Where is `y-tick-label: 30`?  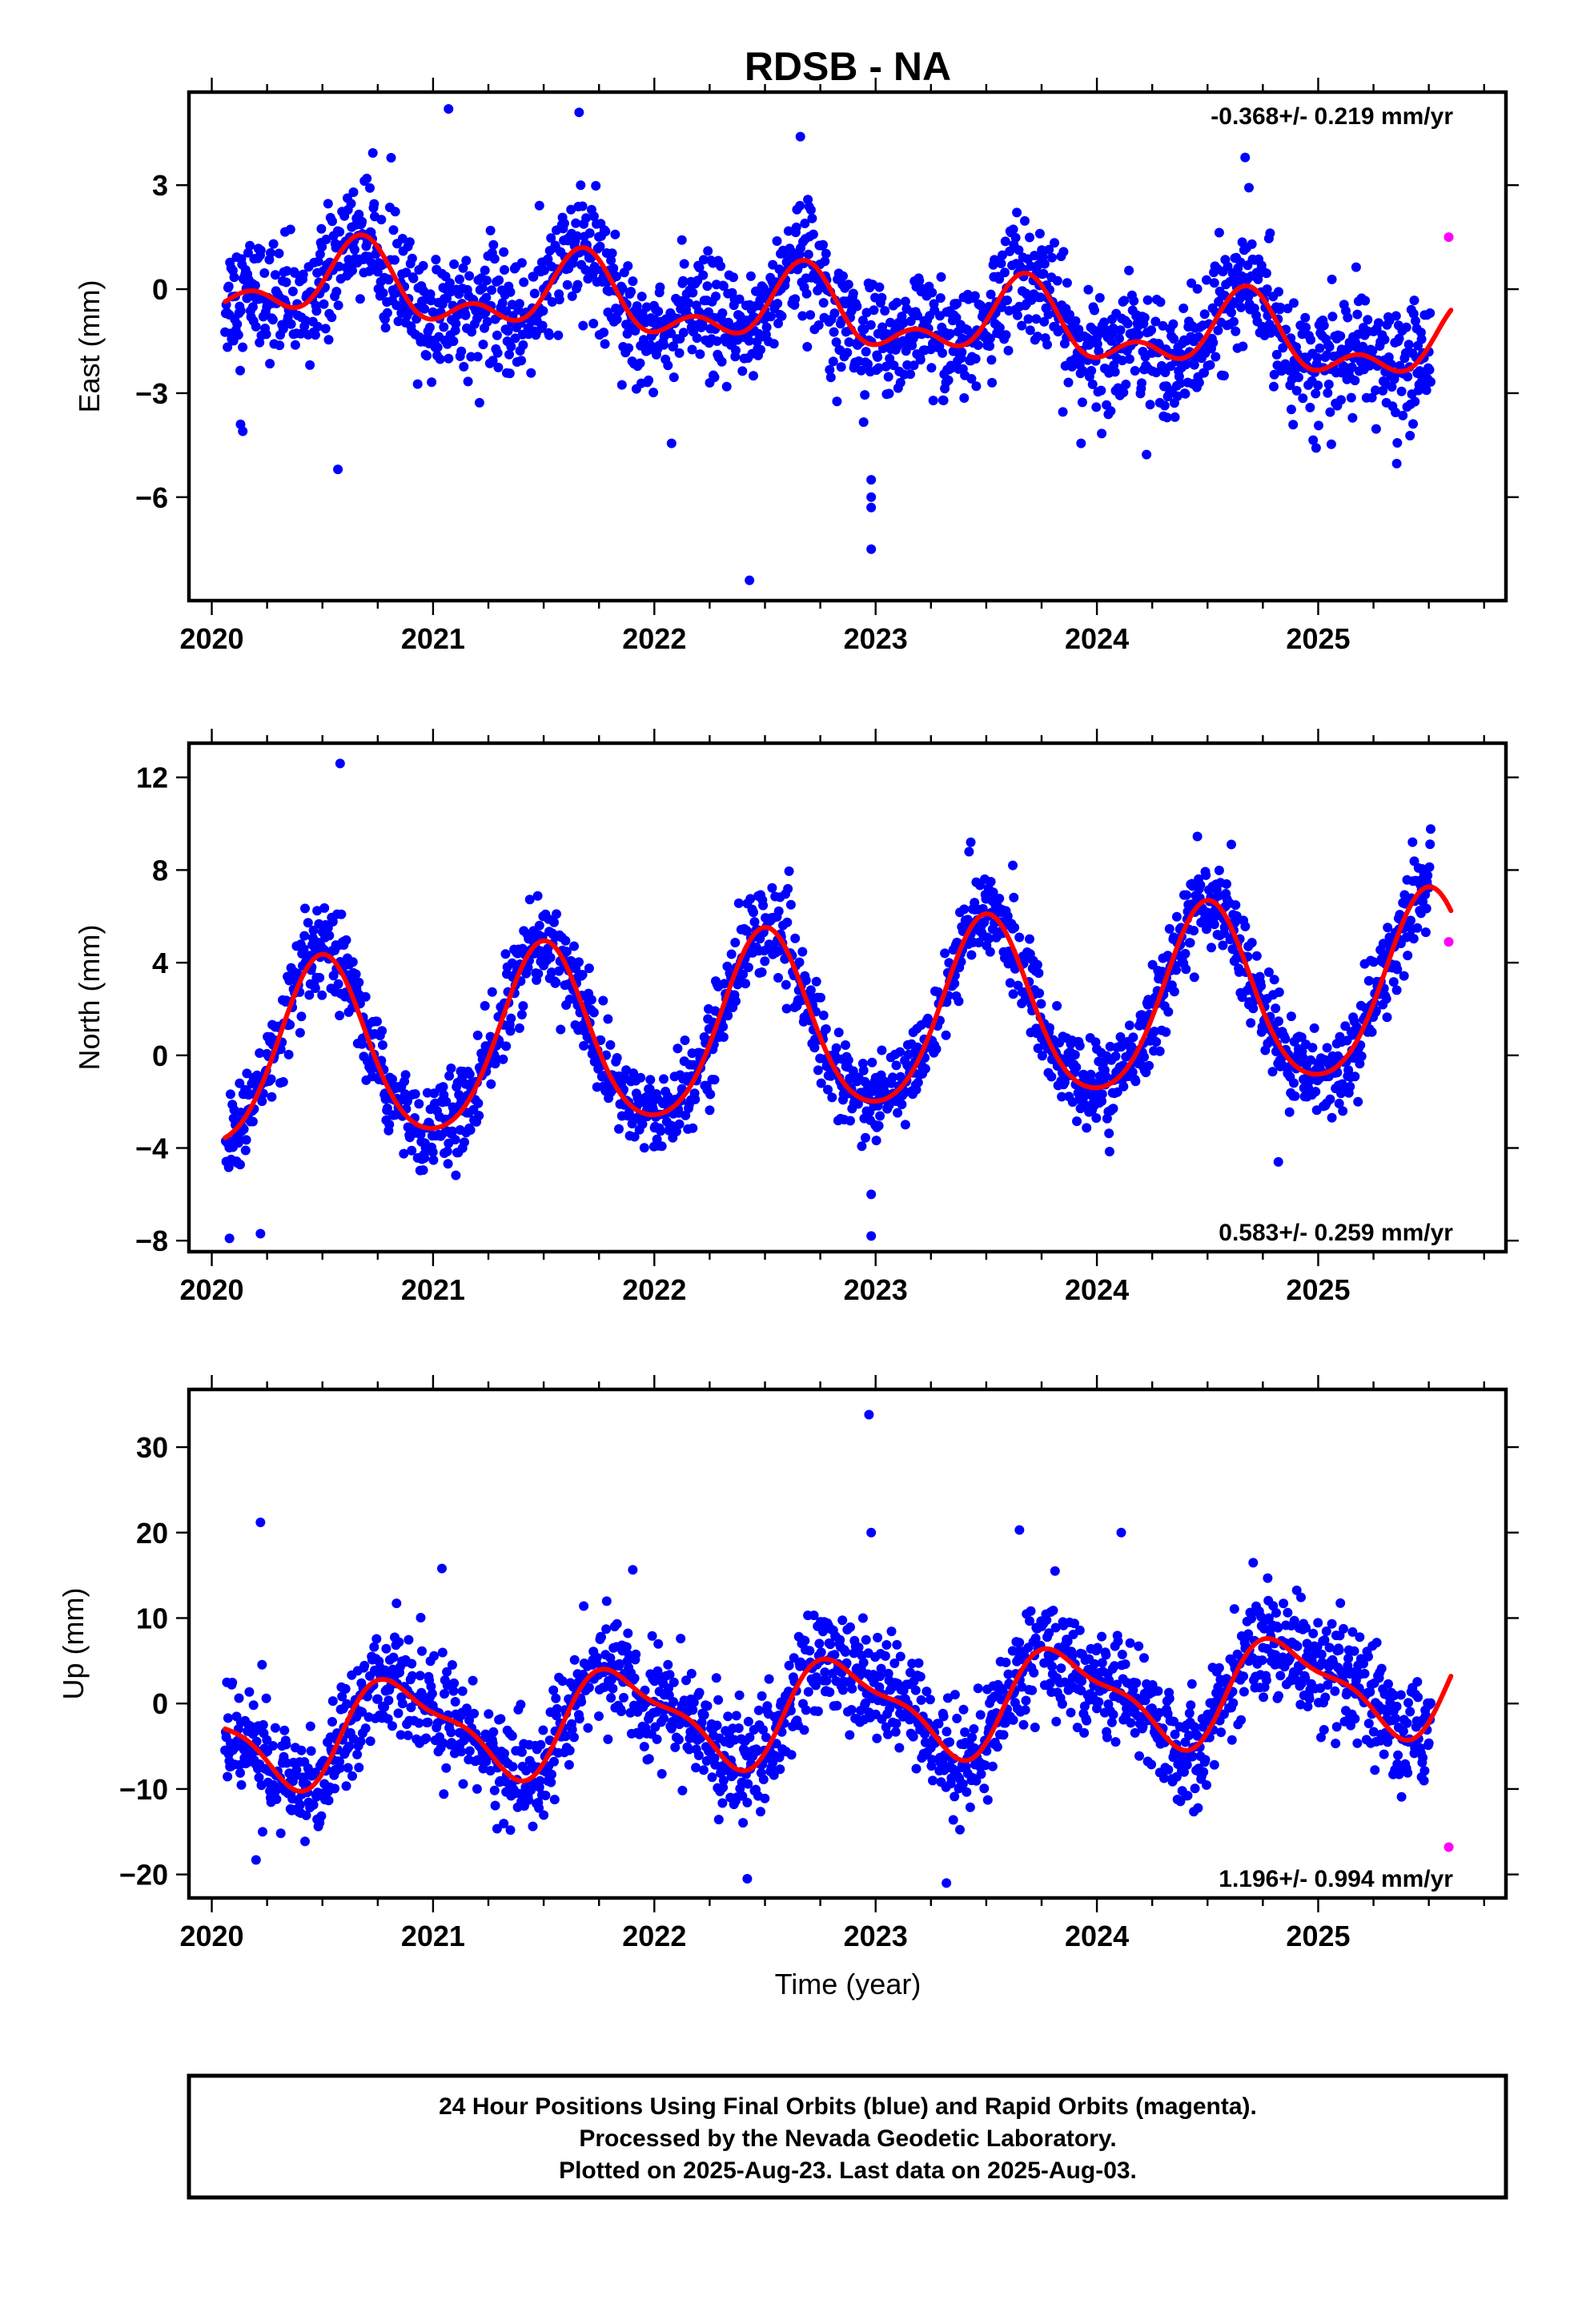 y-tick-label: 30 is located at coordinates (152, 1447).